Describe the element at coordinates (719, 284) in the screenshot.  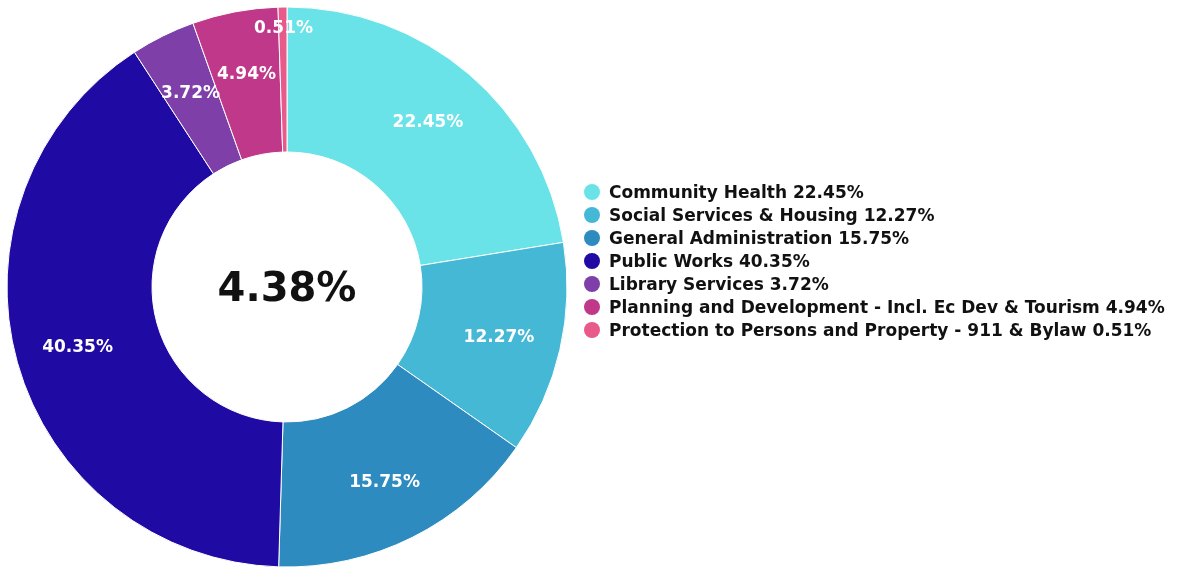
I see `legend-label: Library Services 3.72%` at that location.